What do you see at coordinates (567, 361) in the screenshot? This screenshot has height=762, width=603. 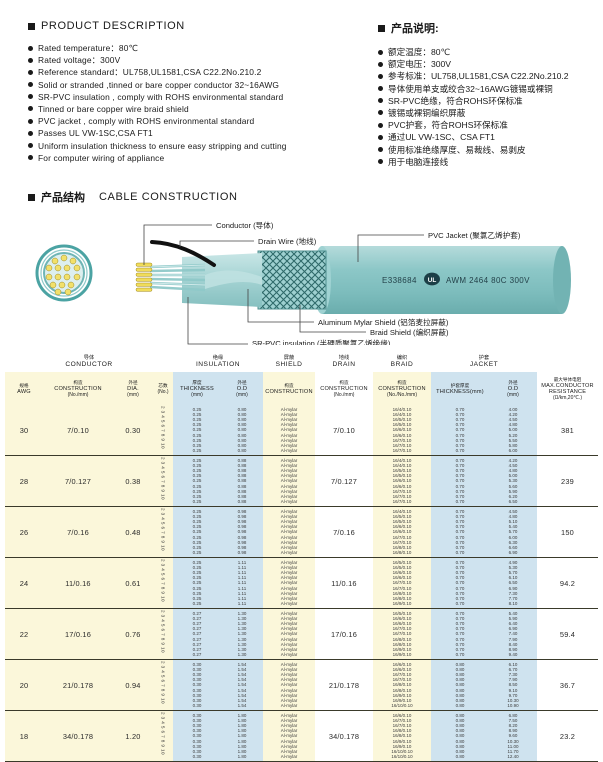 I see `group-spacer` at bounding box center [567, 361].